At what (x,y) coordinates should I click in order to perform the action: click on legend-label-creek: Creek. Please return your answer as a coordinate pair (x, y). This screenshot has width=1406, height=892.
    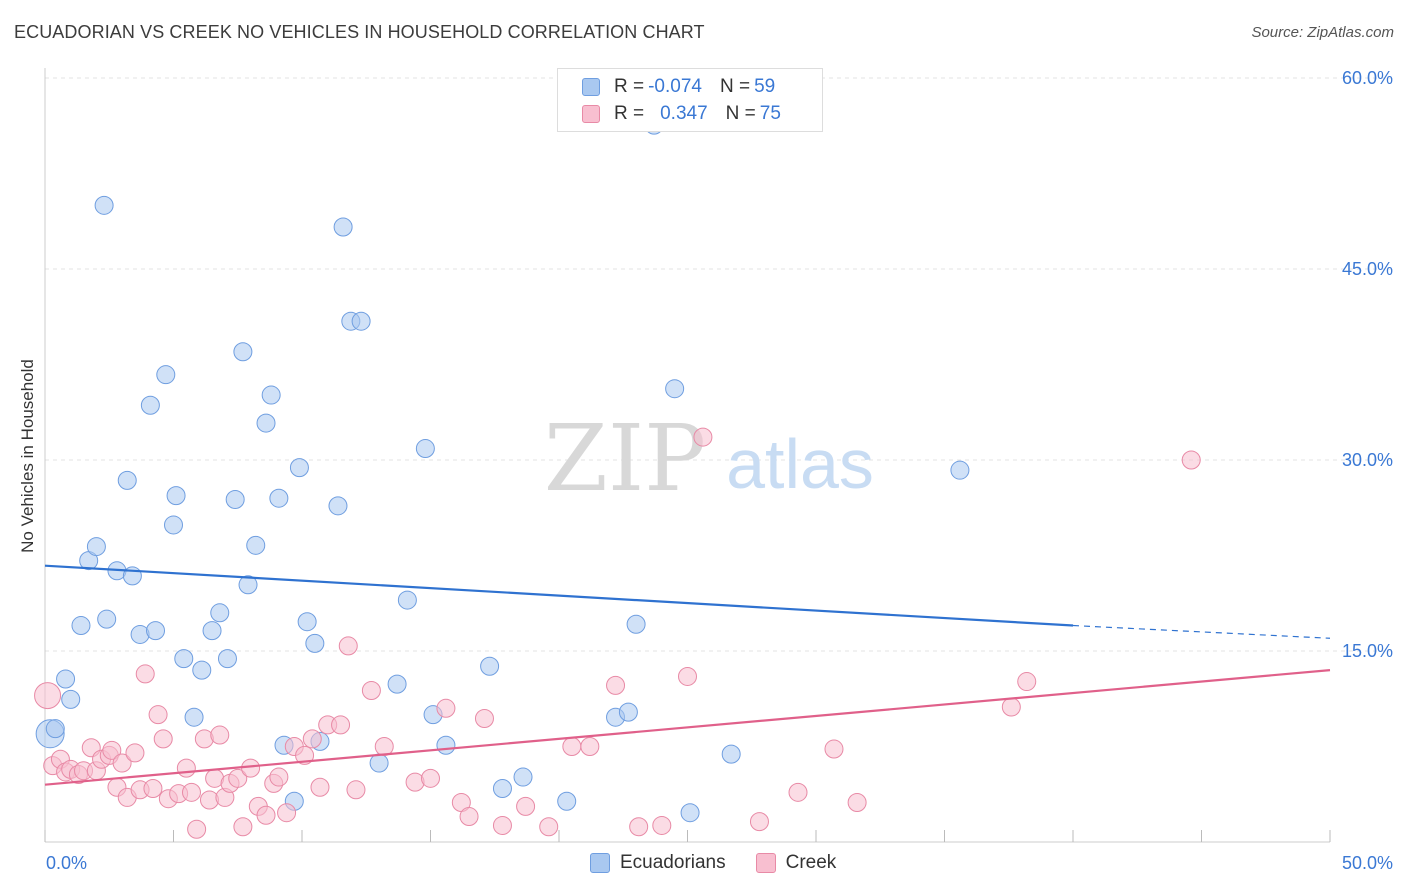
    Looking at the image, I should click on (811, 862).